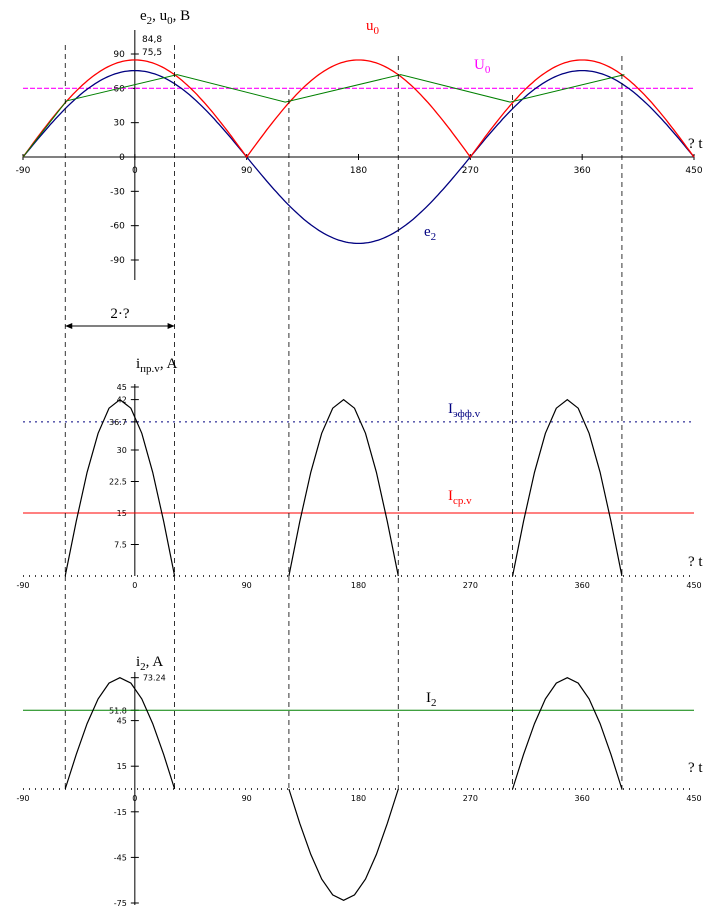  Describe the element at coordinates (582, 585) in the screenshot. I see `x-tick-label-2: 360` at that location.